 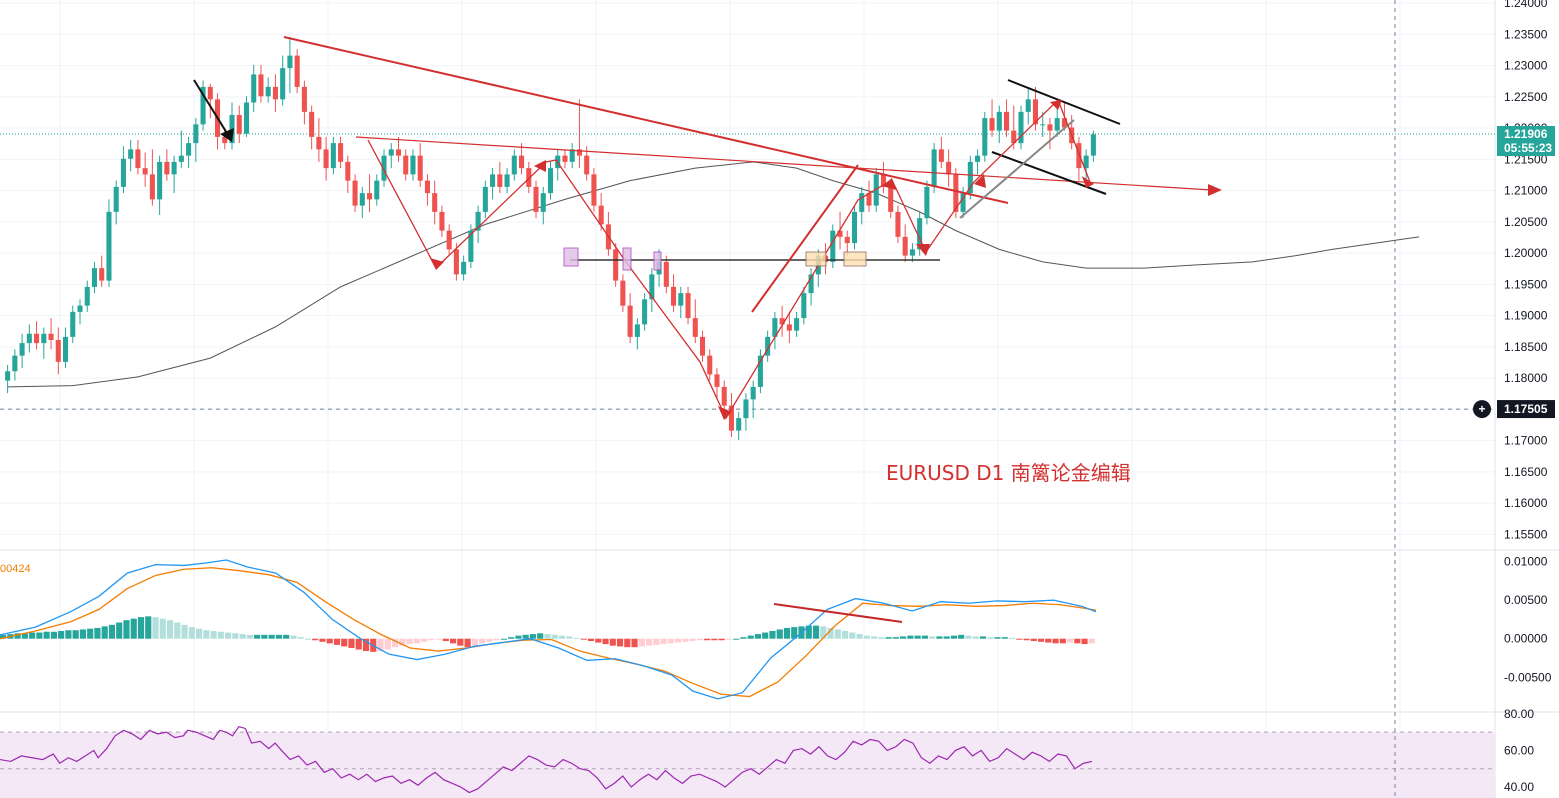 What do you see at coordinates (646, 120) in the screenshot?
I see `down-trendline-major` at bounding box center [646, 120].